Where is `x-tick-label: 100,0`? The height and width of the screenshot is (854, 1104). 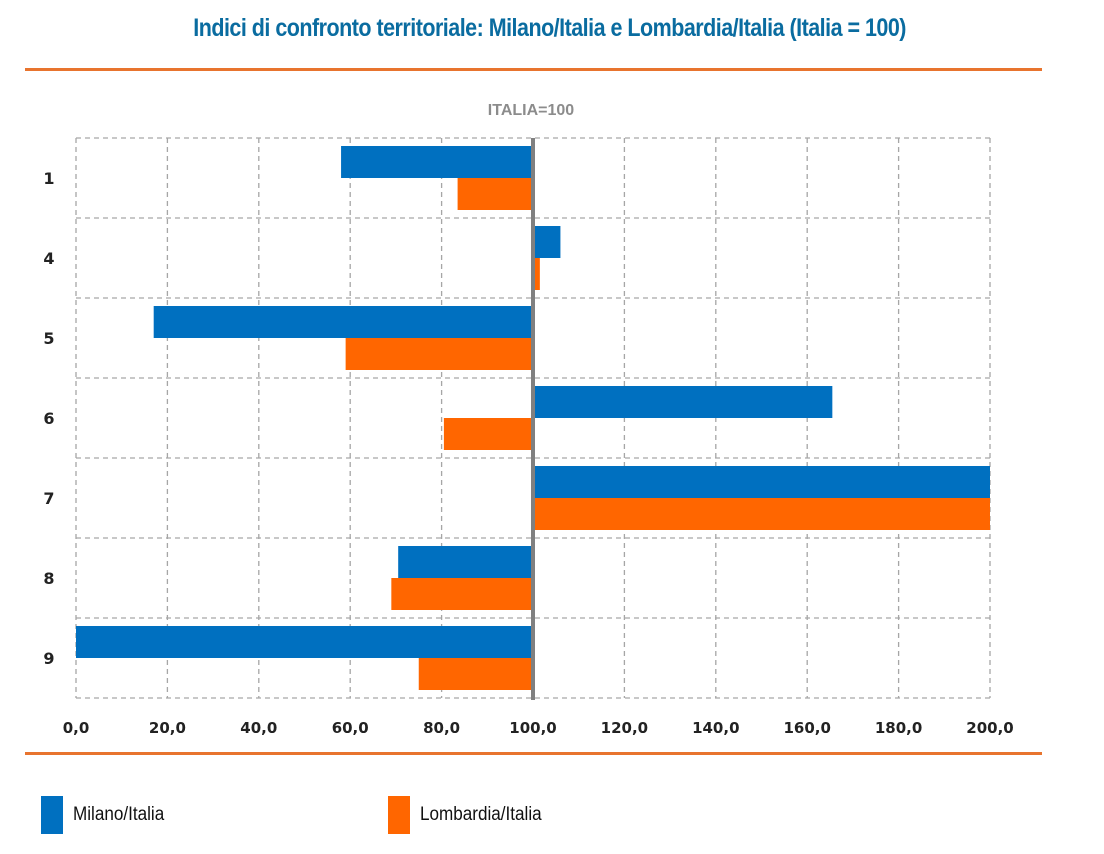 x-tick-label: 100,0 is located at coordinates (532, 728).